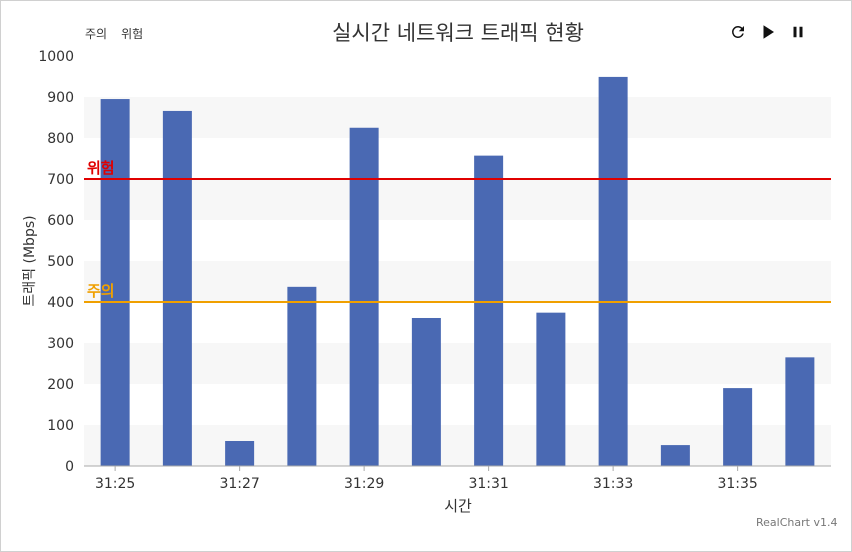  Describe the element at coordinates (132, 34) in the screenshot. I see `legend-item-danger: 위험` at that location.